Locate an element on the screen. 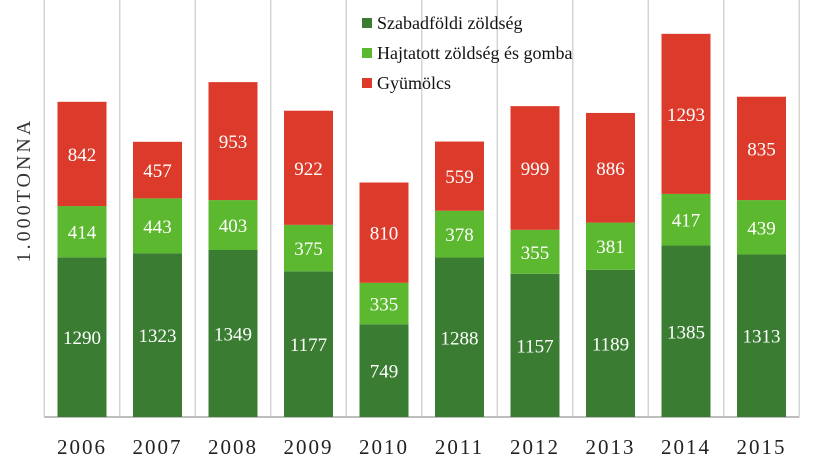 The image size is (826, 469). data-label: 749 is located at coordinates (384, 372).